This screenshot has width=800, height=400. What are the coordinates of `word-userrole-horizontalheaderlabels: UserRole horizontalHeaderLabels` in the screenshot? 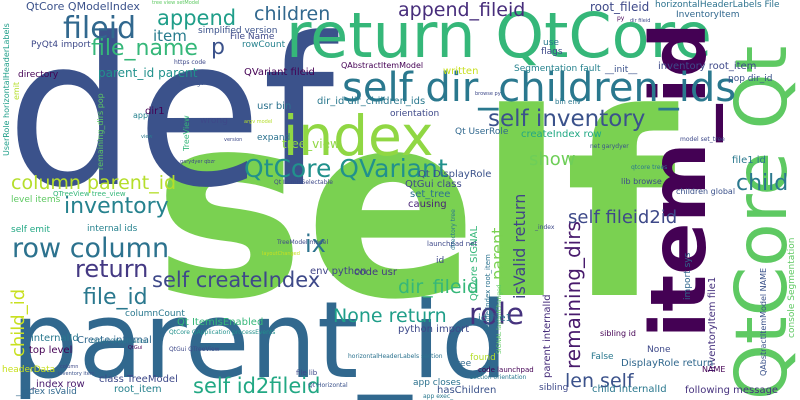 It's located at (6, 89).